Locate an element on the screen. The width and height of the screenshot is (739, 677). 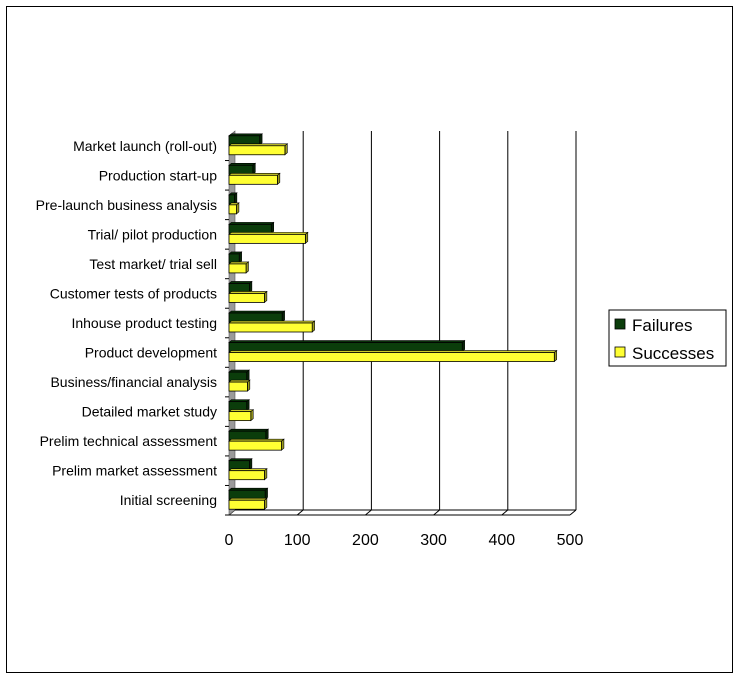
category-label: Inhouse product testing is located at coordinates (144, 323).